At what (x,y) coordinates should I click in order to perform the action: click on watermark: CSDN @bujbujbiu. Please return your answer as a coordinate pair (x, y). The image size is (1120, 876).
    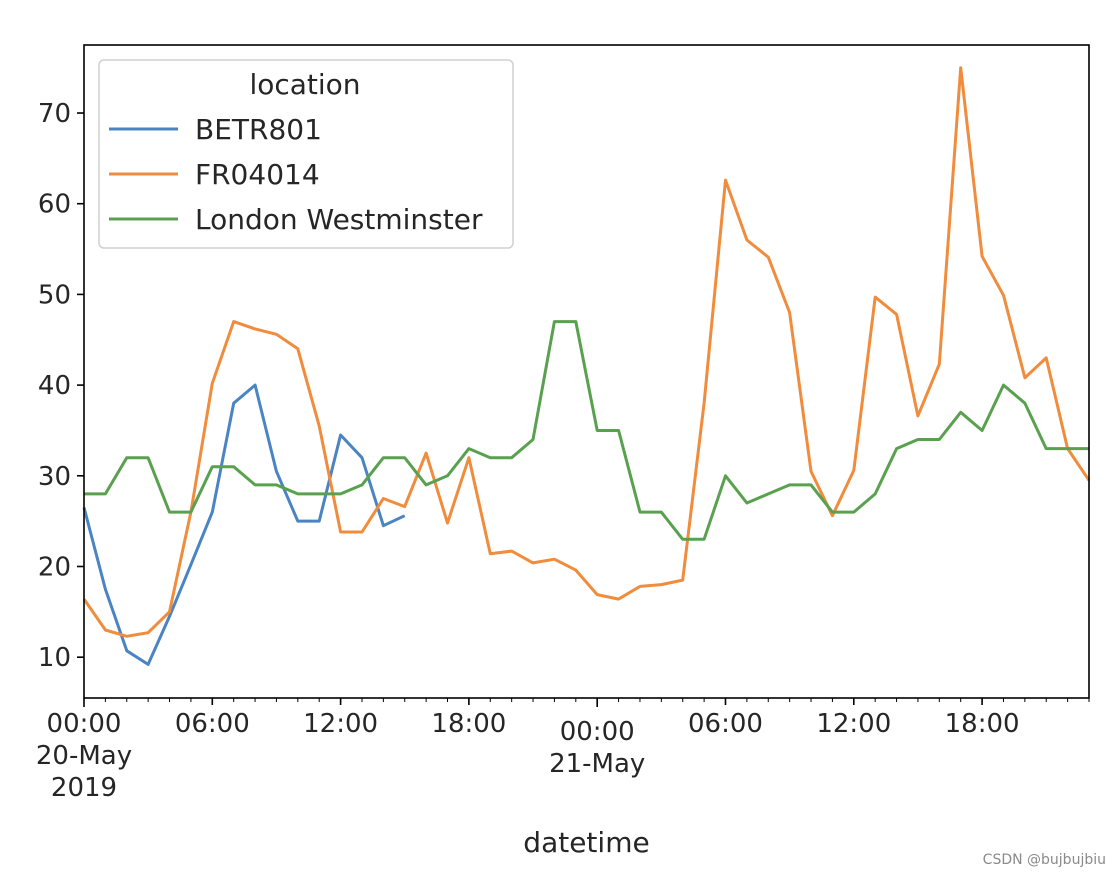
    Looking at the image, I should click on (1044, 860).